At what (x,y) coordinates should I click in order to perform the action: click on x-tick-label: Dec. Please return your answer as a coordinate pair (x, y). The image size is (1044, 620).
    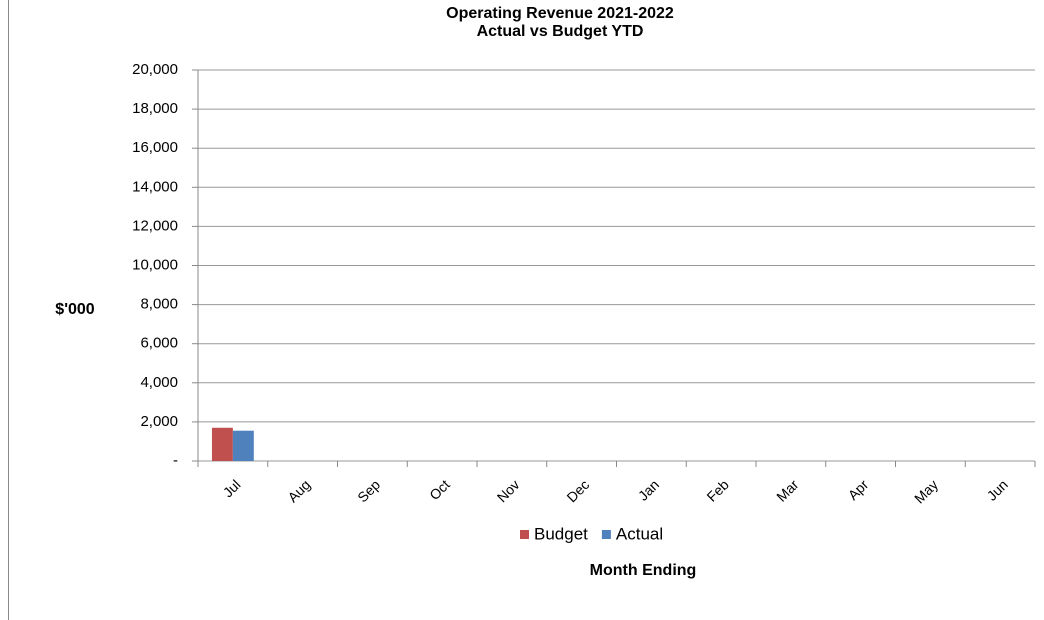
    Looking at the image, I should click on (577, 490).